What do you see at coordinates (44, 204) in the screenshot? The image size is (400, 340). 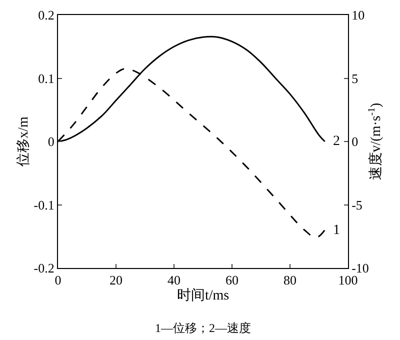 I see `y-tick-label: -0.1` at bounding box center [44, 204].